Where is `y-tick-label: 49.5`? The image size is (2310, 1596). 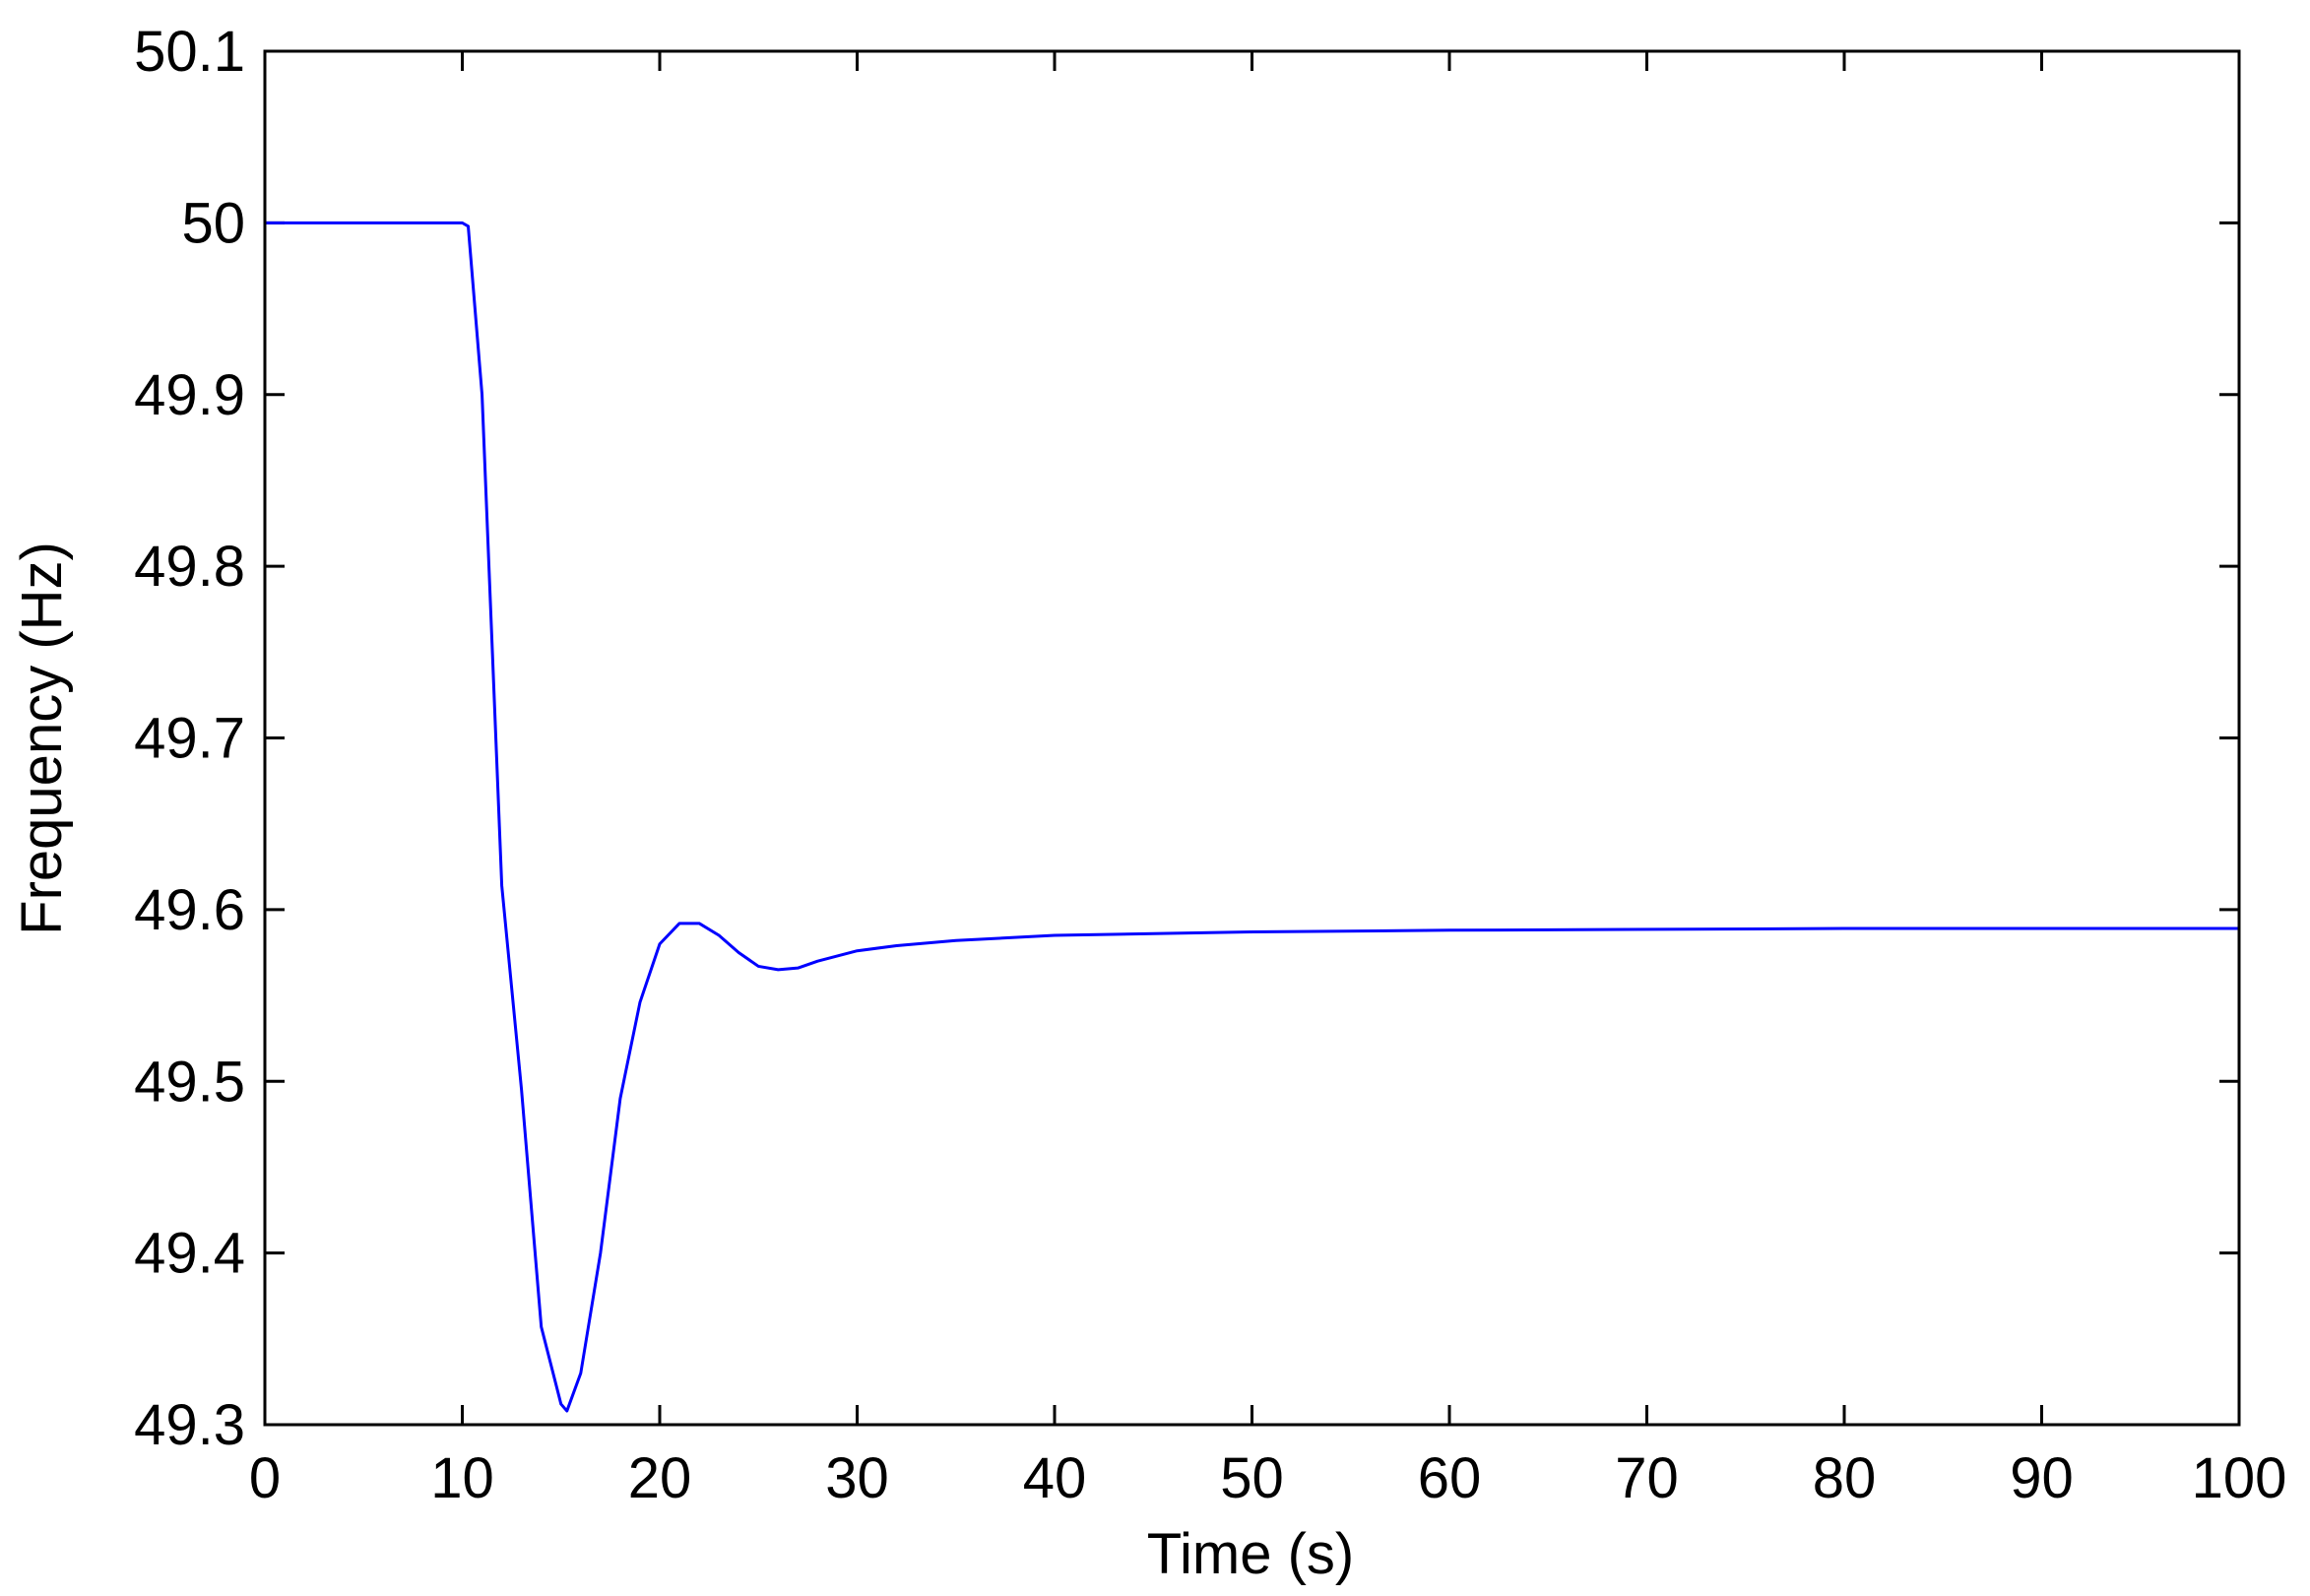
y-tick-label: 49.5 is located at coordinates (189, 1082).